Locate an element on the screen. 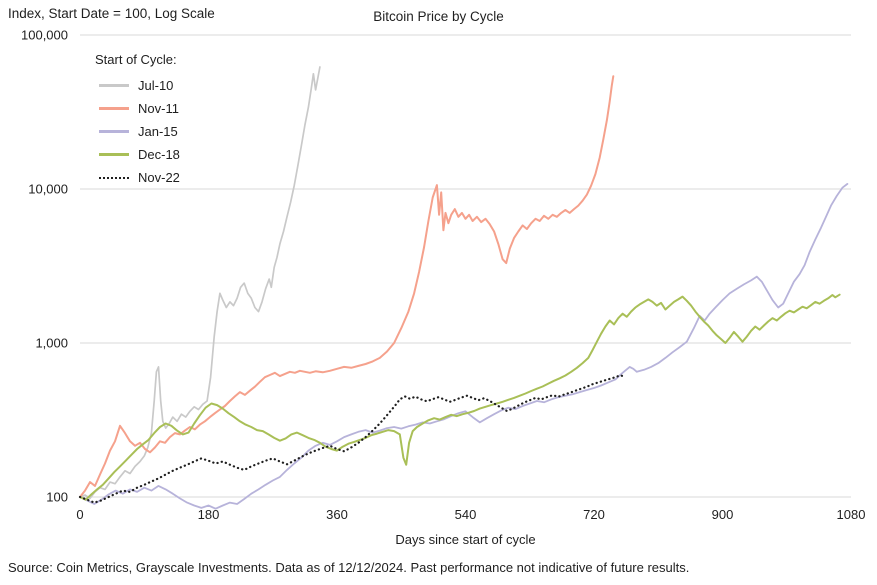 This screenshot has height=585, width=877. legend-title: Start of Cycle: is located at coordinates (136, 59).